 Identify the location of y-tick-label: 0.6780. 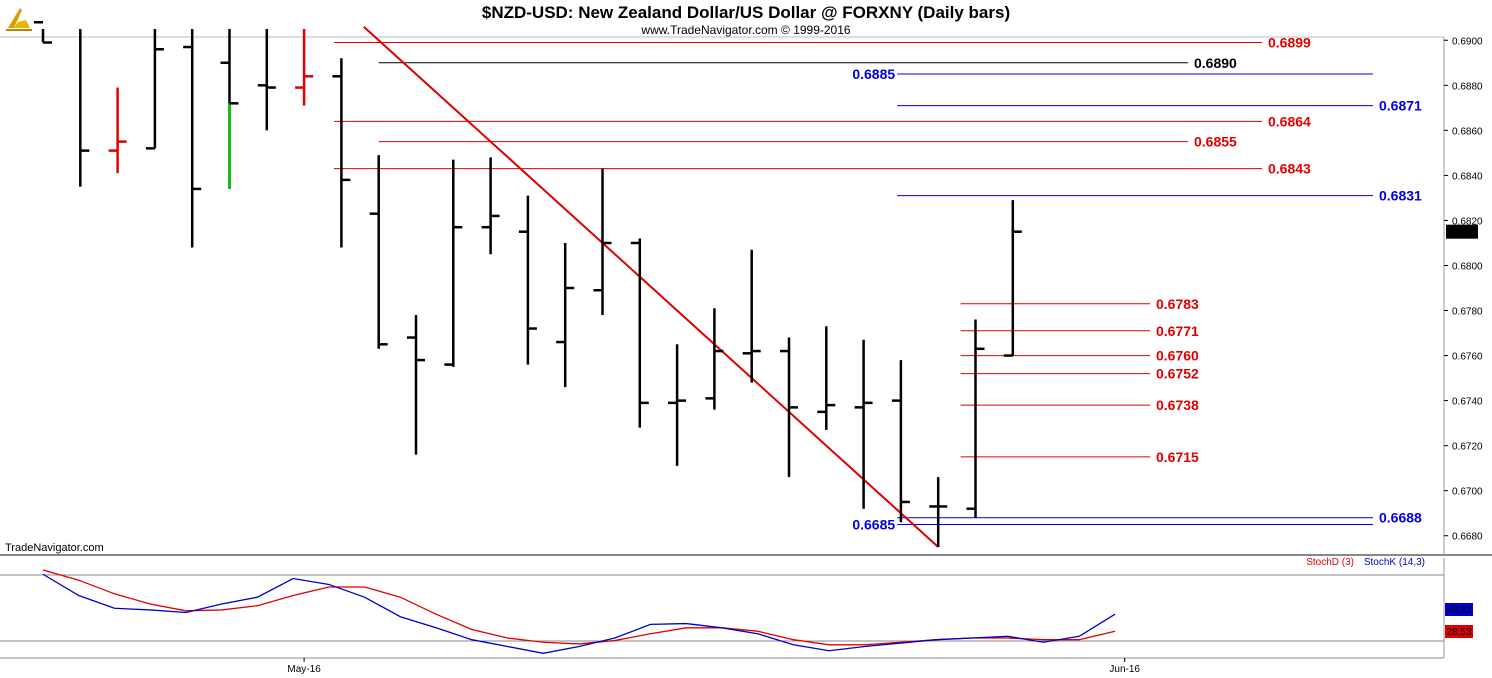
(1467, 312).